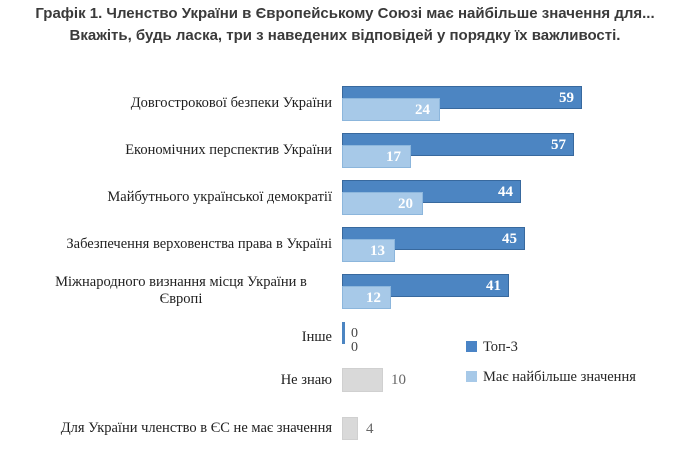 This screenshot has height=462, width=690. What do you see at coordinates (231, 103) in the screenshot?
I see `category-label: Довгострокової безпеки України` at bounding box center [231, 103].